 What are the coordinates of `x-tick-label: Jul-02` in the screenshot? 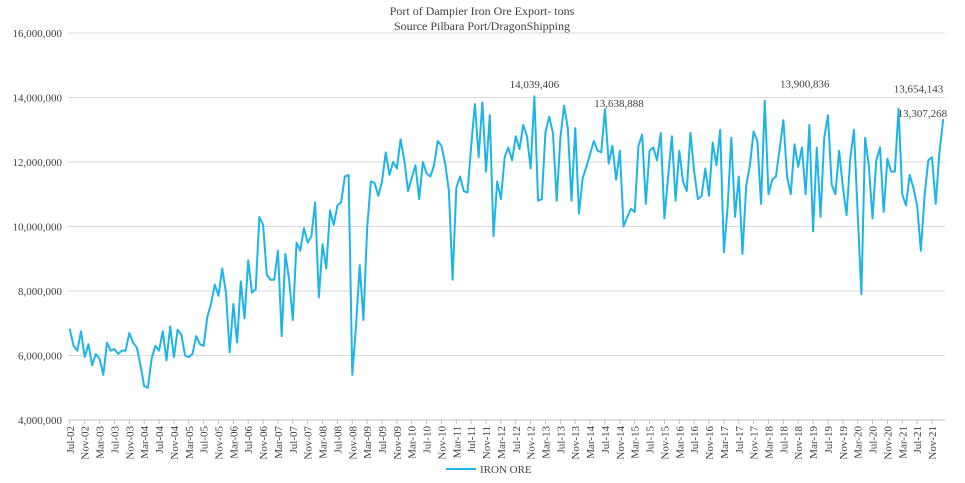 It's located at (71, 440).